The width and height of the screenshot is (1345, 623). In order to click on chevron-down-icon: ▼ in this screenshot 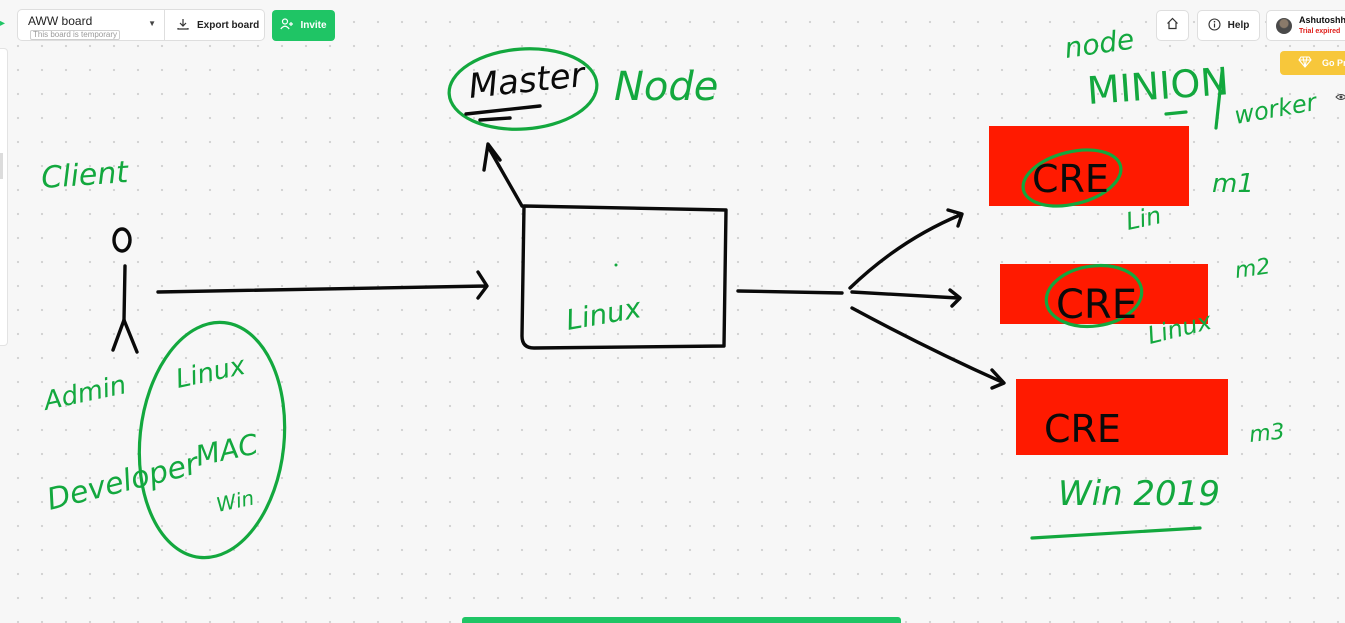, I will do `click(152, 23)`.